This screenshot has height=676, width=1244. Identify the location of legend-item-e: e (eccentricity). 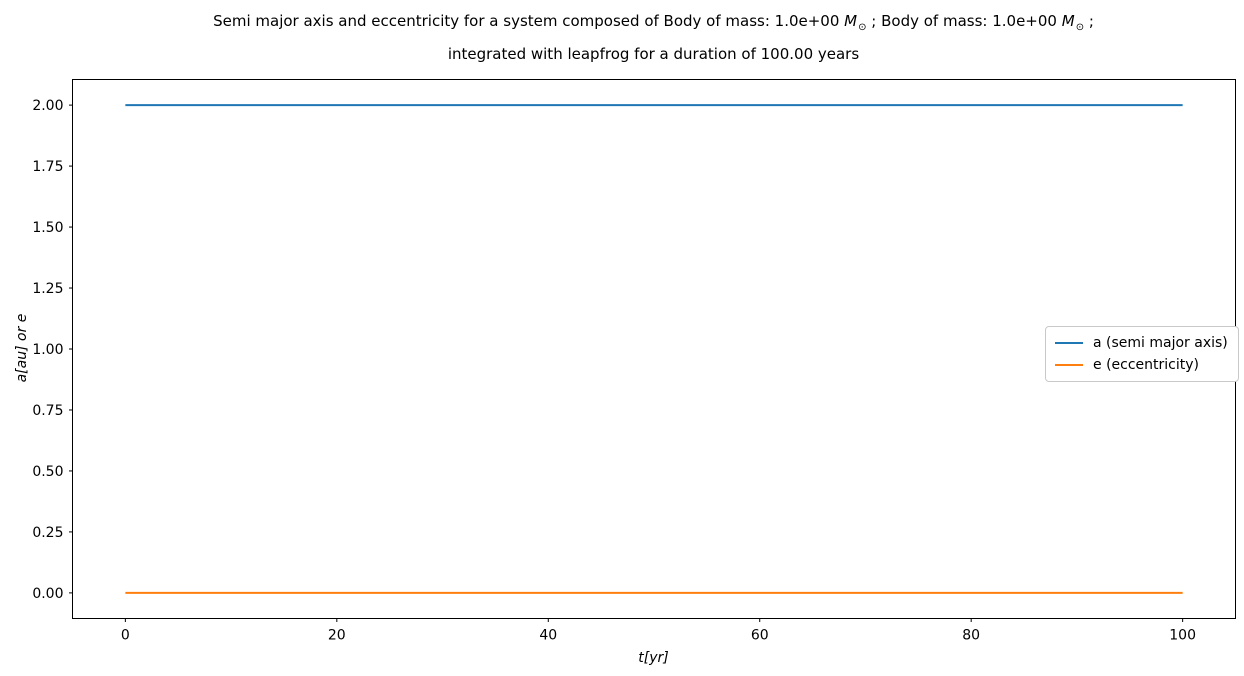
(1141, 364).